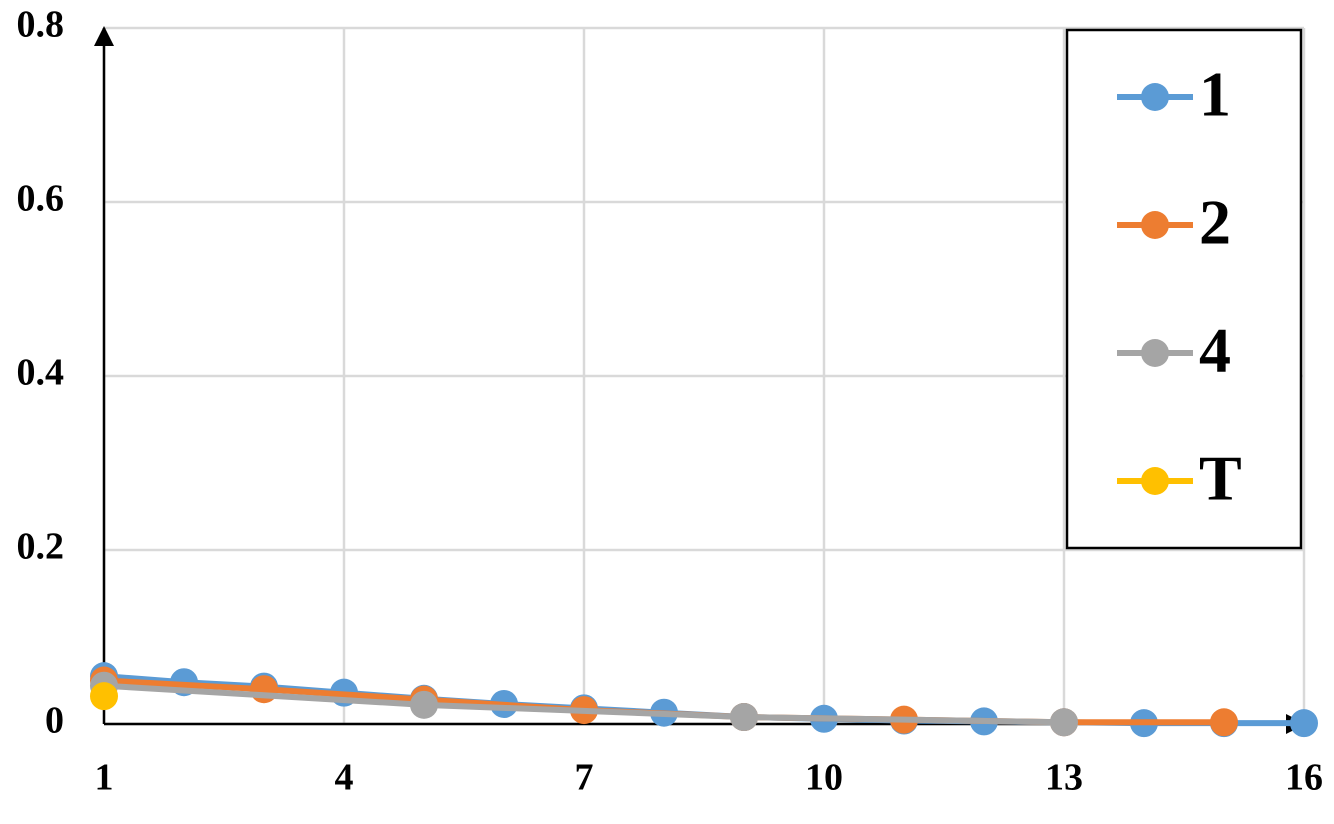 Image resolution: width=1334 pixels, height=824 pixels. I want to click on y-tick-label: 0.4, so click(41, 373).